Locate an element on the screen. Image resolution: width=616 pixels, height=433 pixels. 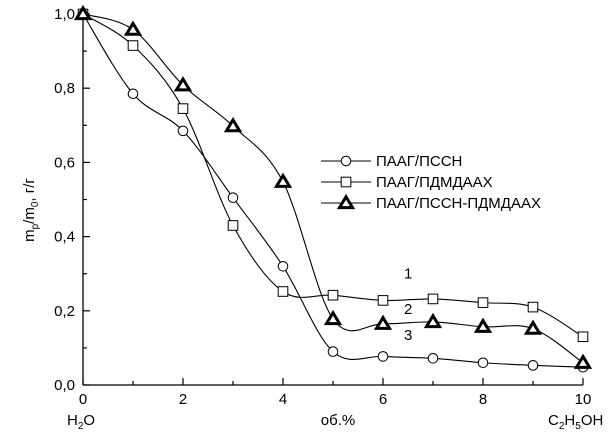
y-tick-label: 1,0 is located at coordinates (64, 14).